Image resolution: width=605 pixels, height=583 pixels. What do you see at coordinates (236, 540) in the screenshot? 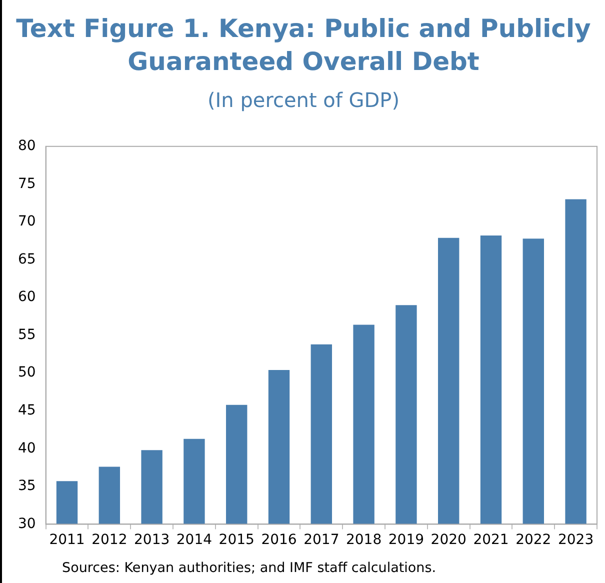
I see `x-tick-label: 2015` at bounding box center [236, 540].